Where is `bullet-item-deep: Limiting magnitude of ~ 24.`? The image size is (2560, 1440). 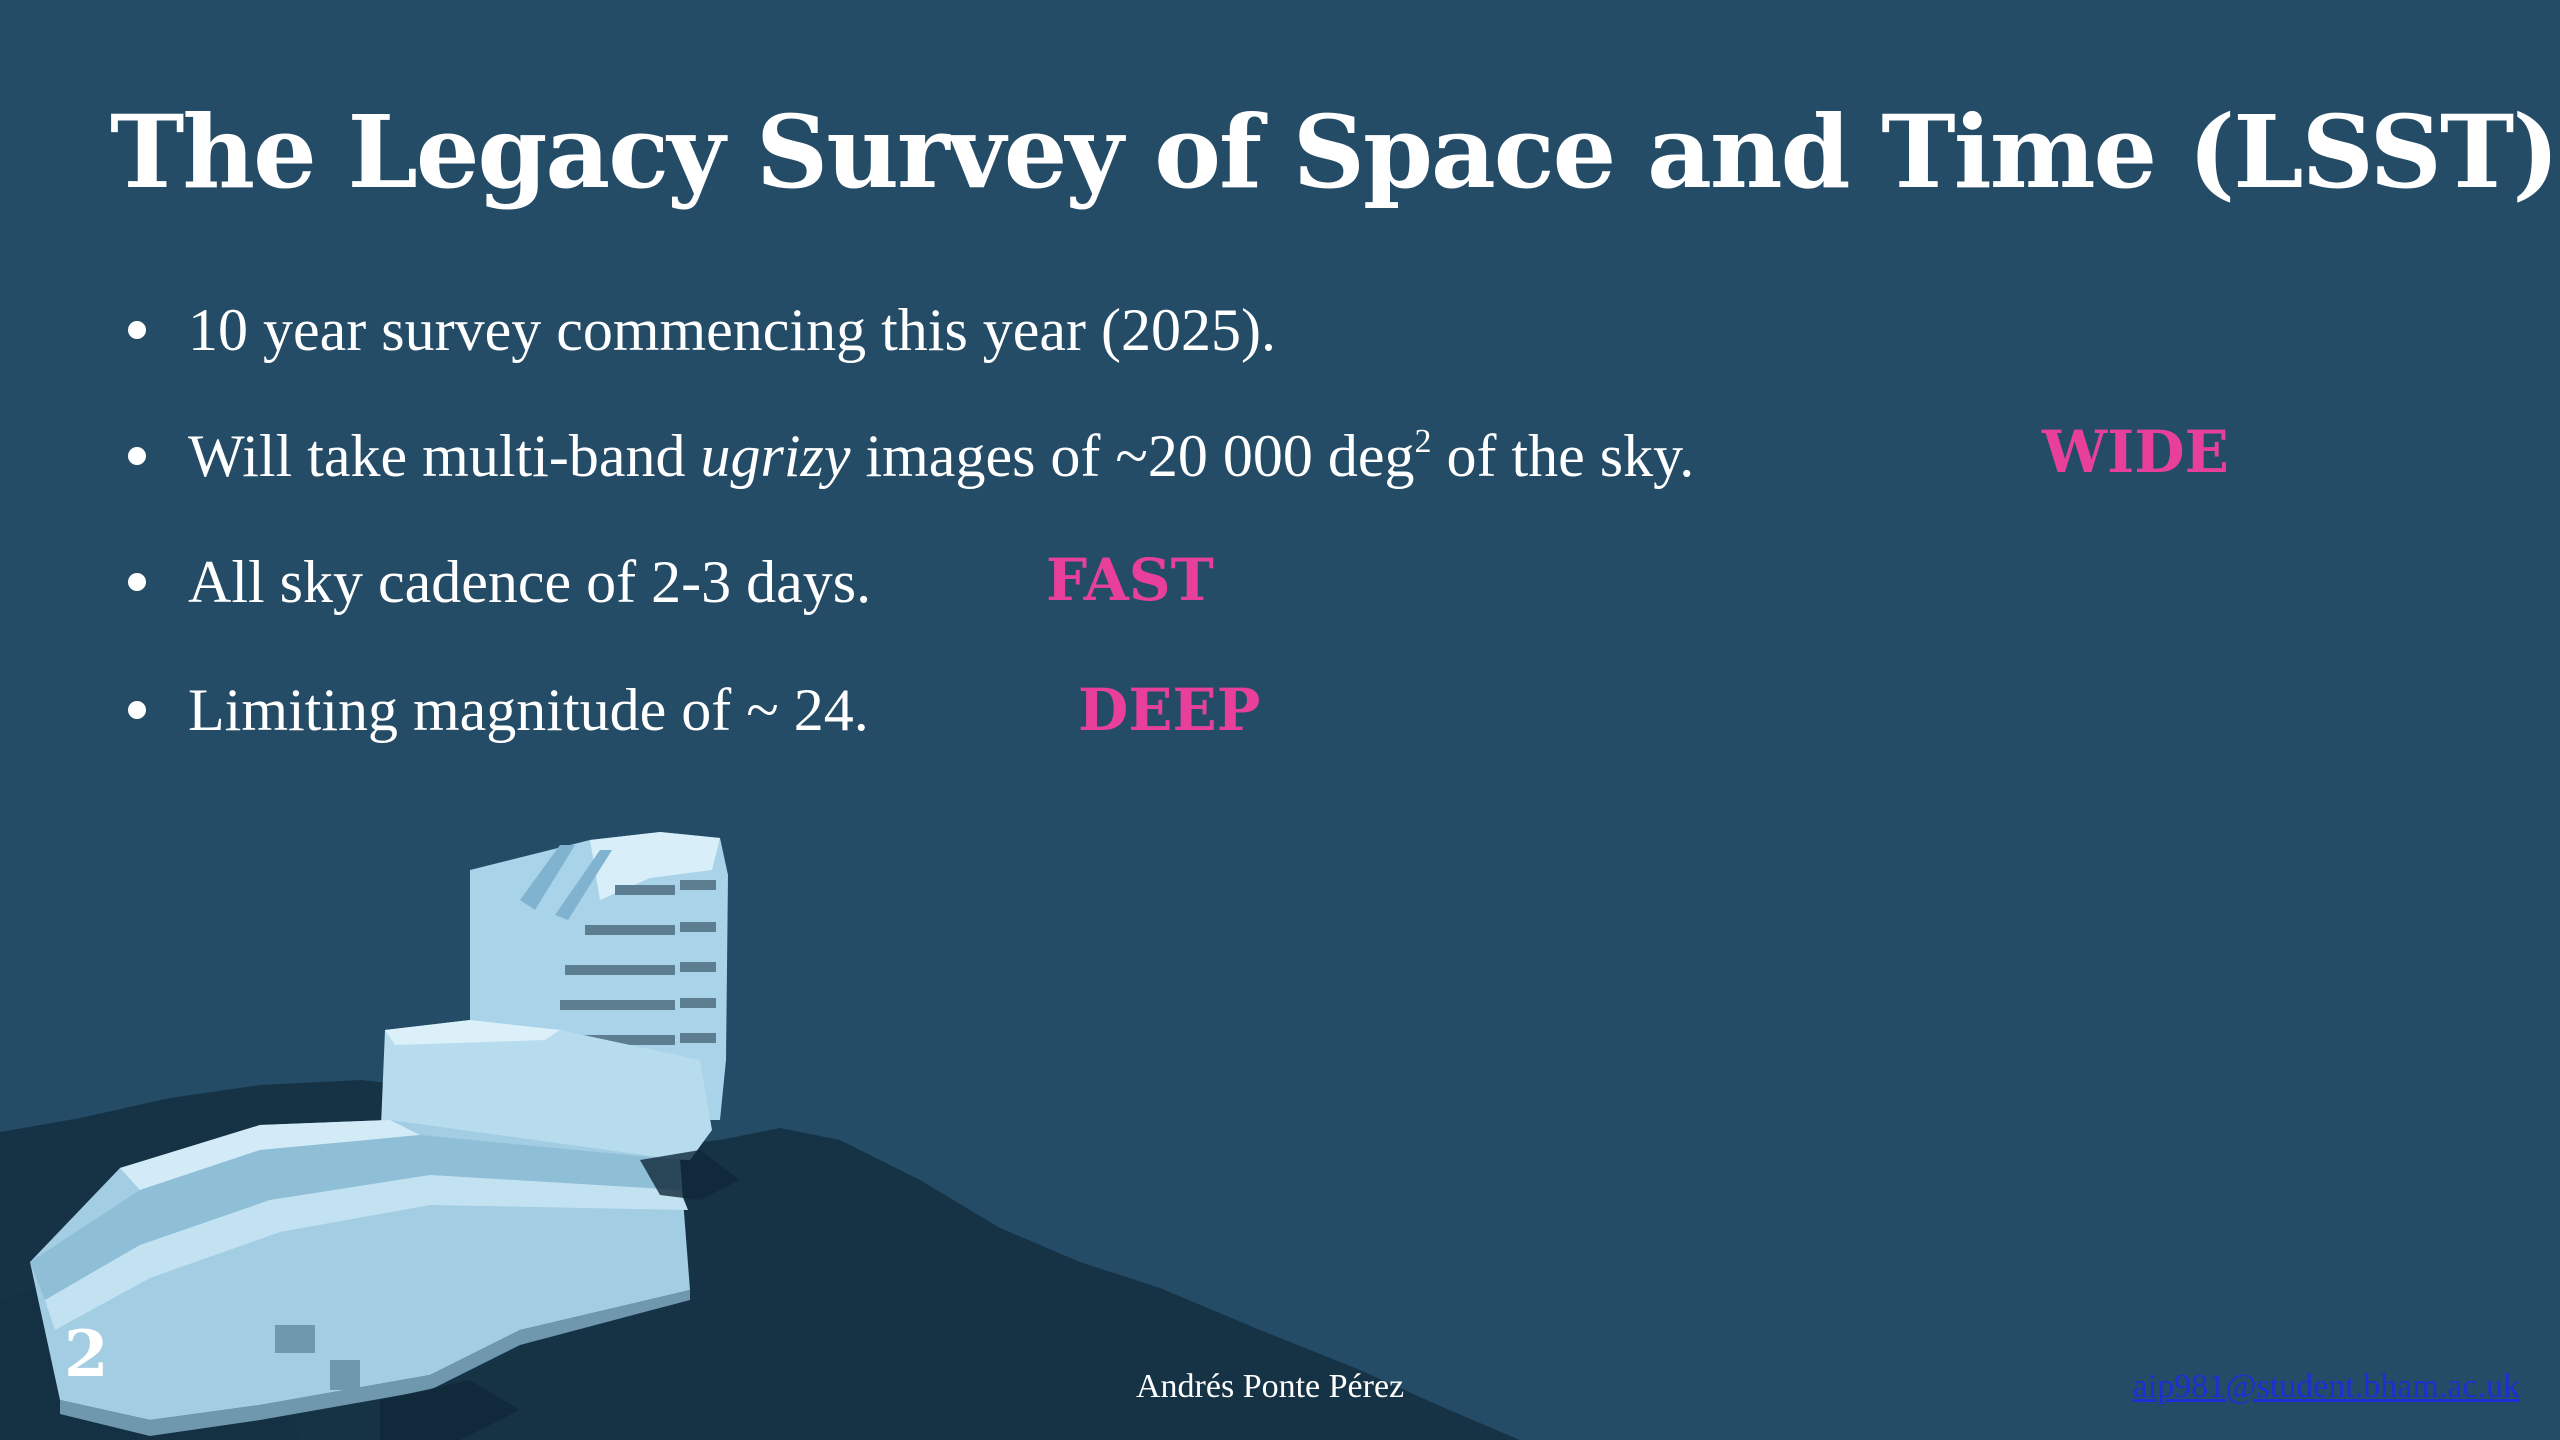 bullet-item-deep: Limiting magnitude of ~ 24. is located at coordinates (494, 710).